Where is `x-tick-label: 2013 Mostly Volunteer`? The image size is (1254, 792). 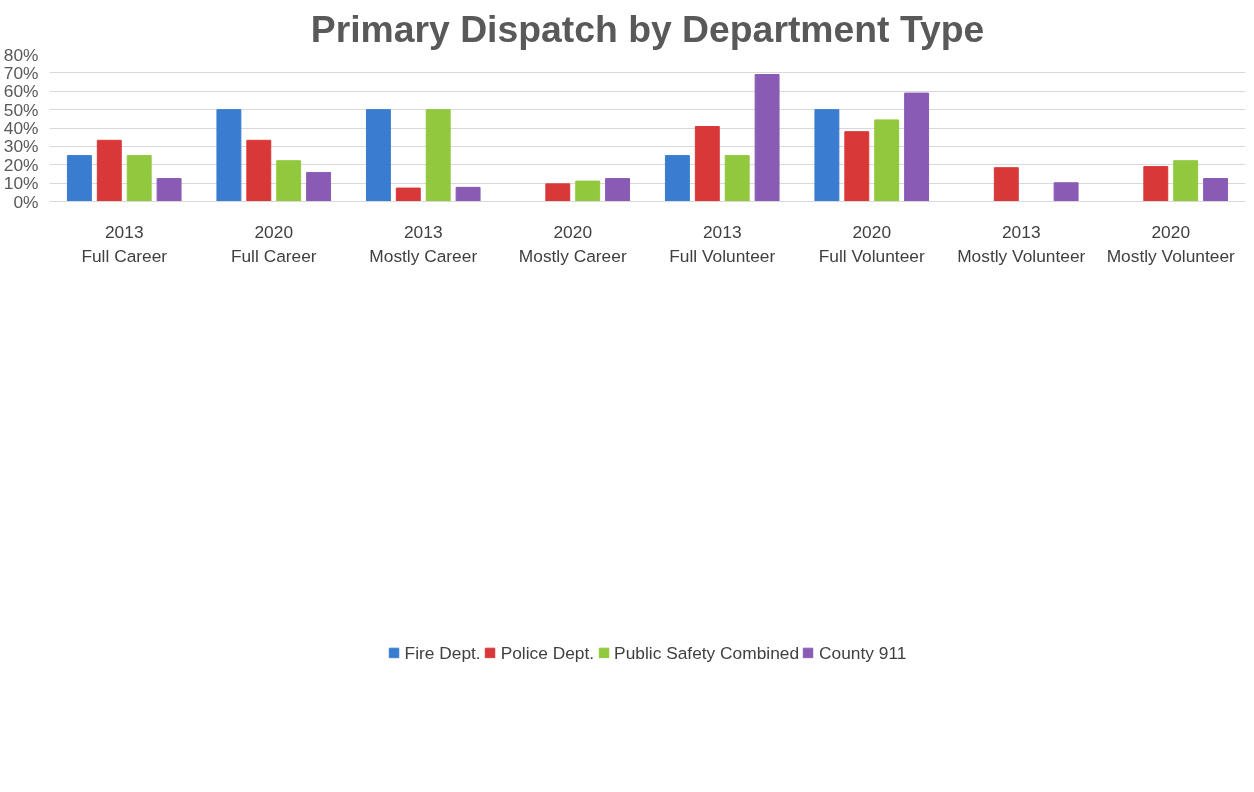 x-tick-label: 2013 Mostly Volunteer is located at coordinates (1021, 243).